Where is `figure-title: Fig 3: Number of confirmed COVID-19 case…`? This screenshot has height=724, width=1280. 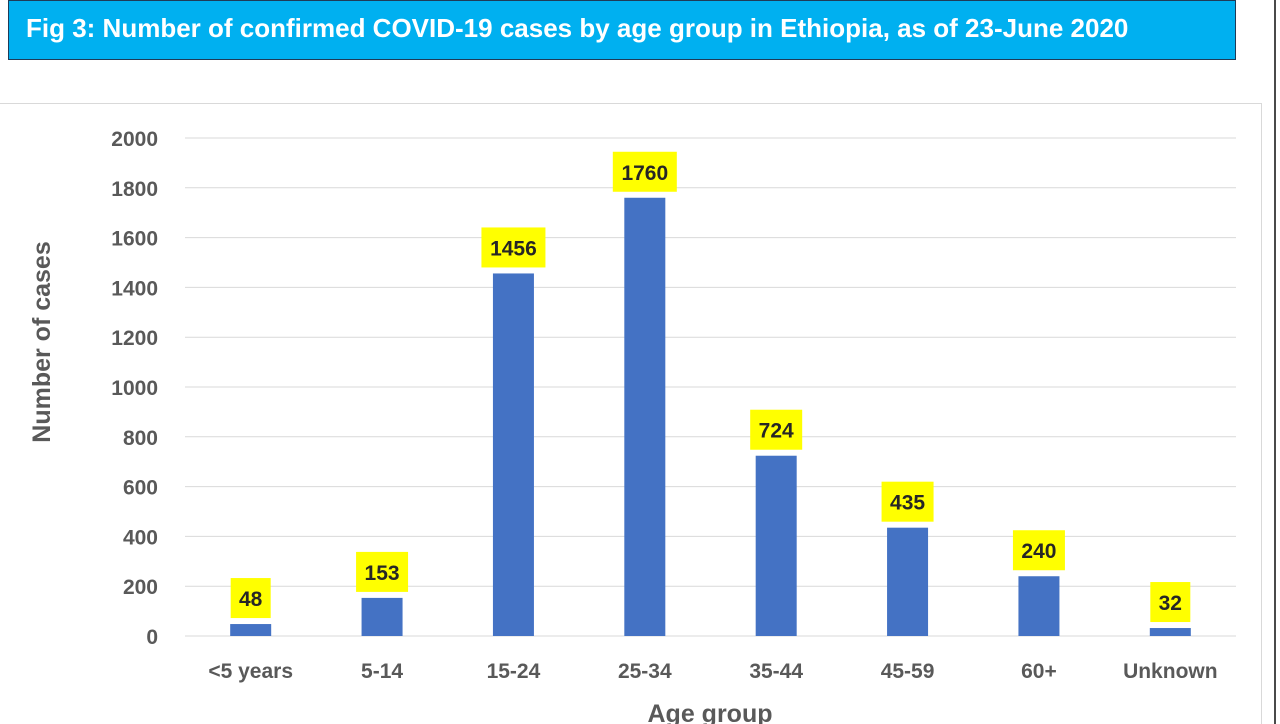 figure-title: Fig 3: Number of confirmed COVID-19 case… is located at coordinates (577, 28).